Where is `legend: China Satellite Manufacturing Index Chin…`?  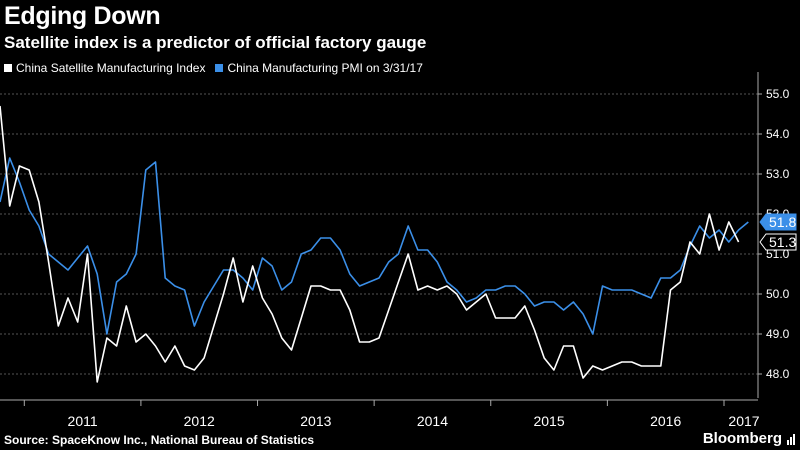
legend: China Satellite Manufacturing Index Chin… is located at coordinates (213, 68).